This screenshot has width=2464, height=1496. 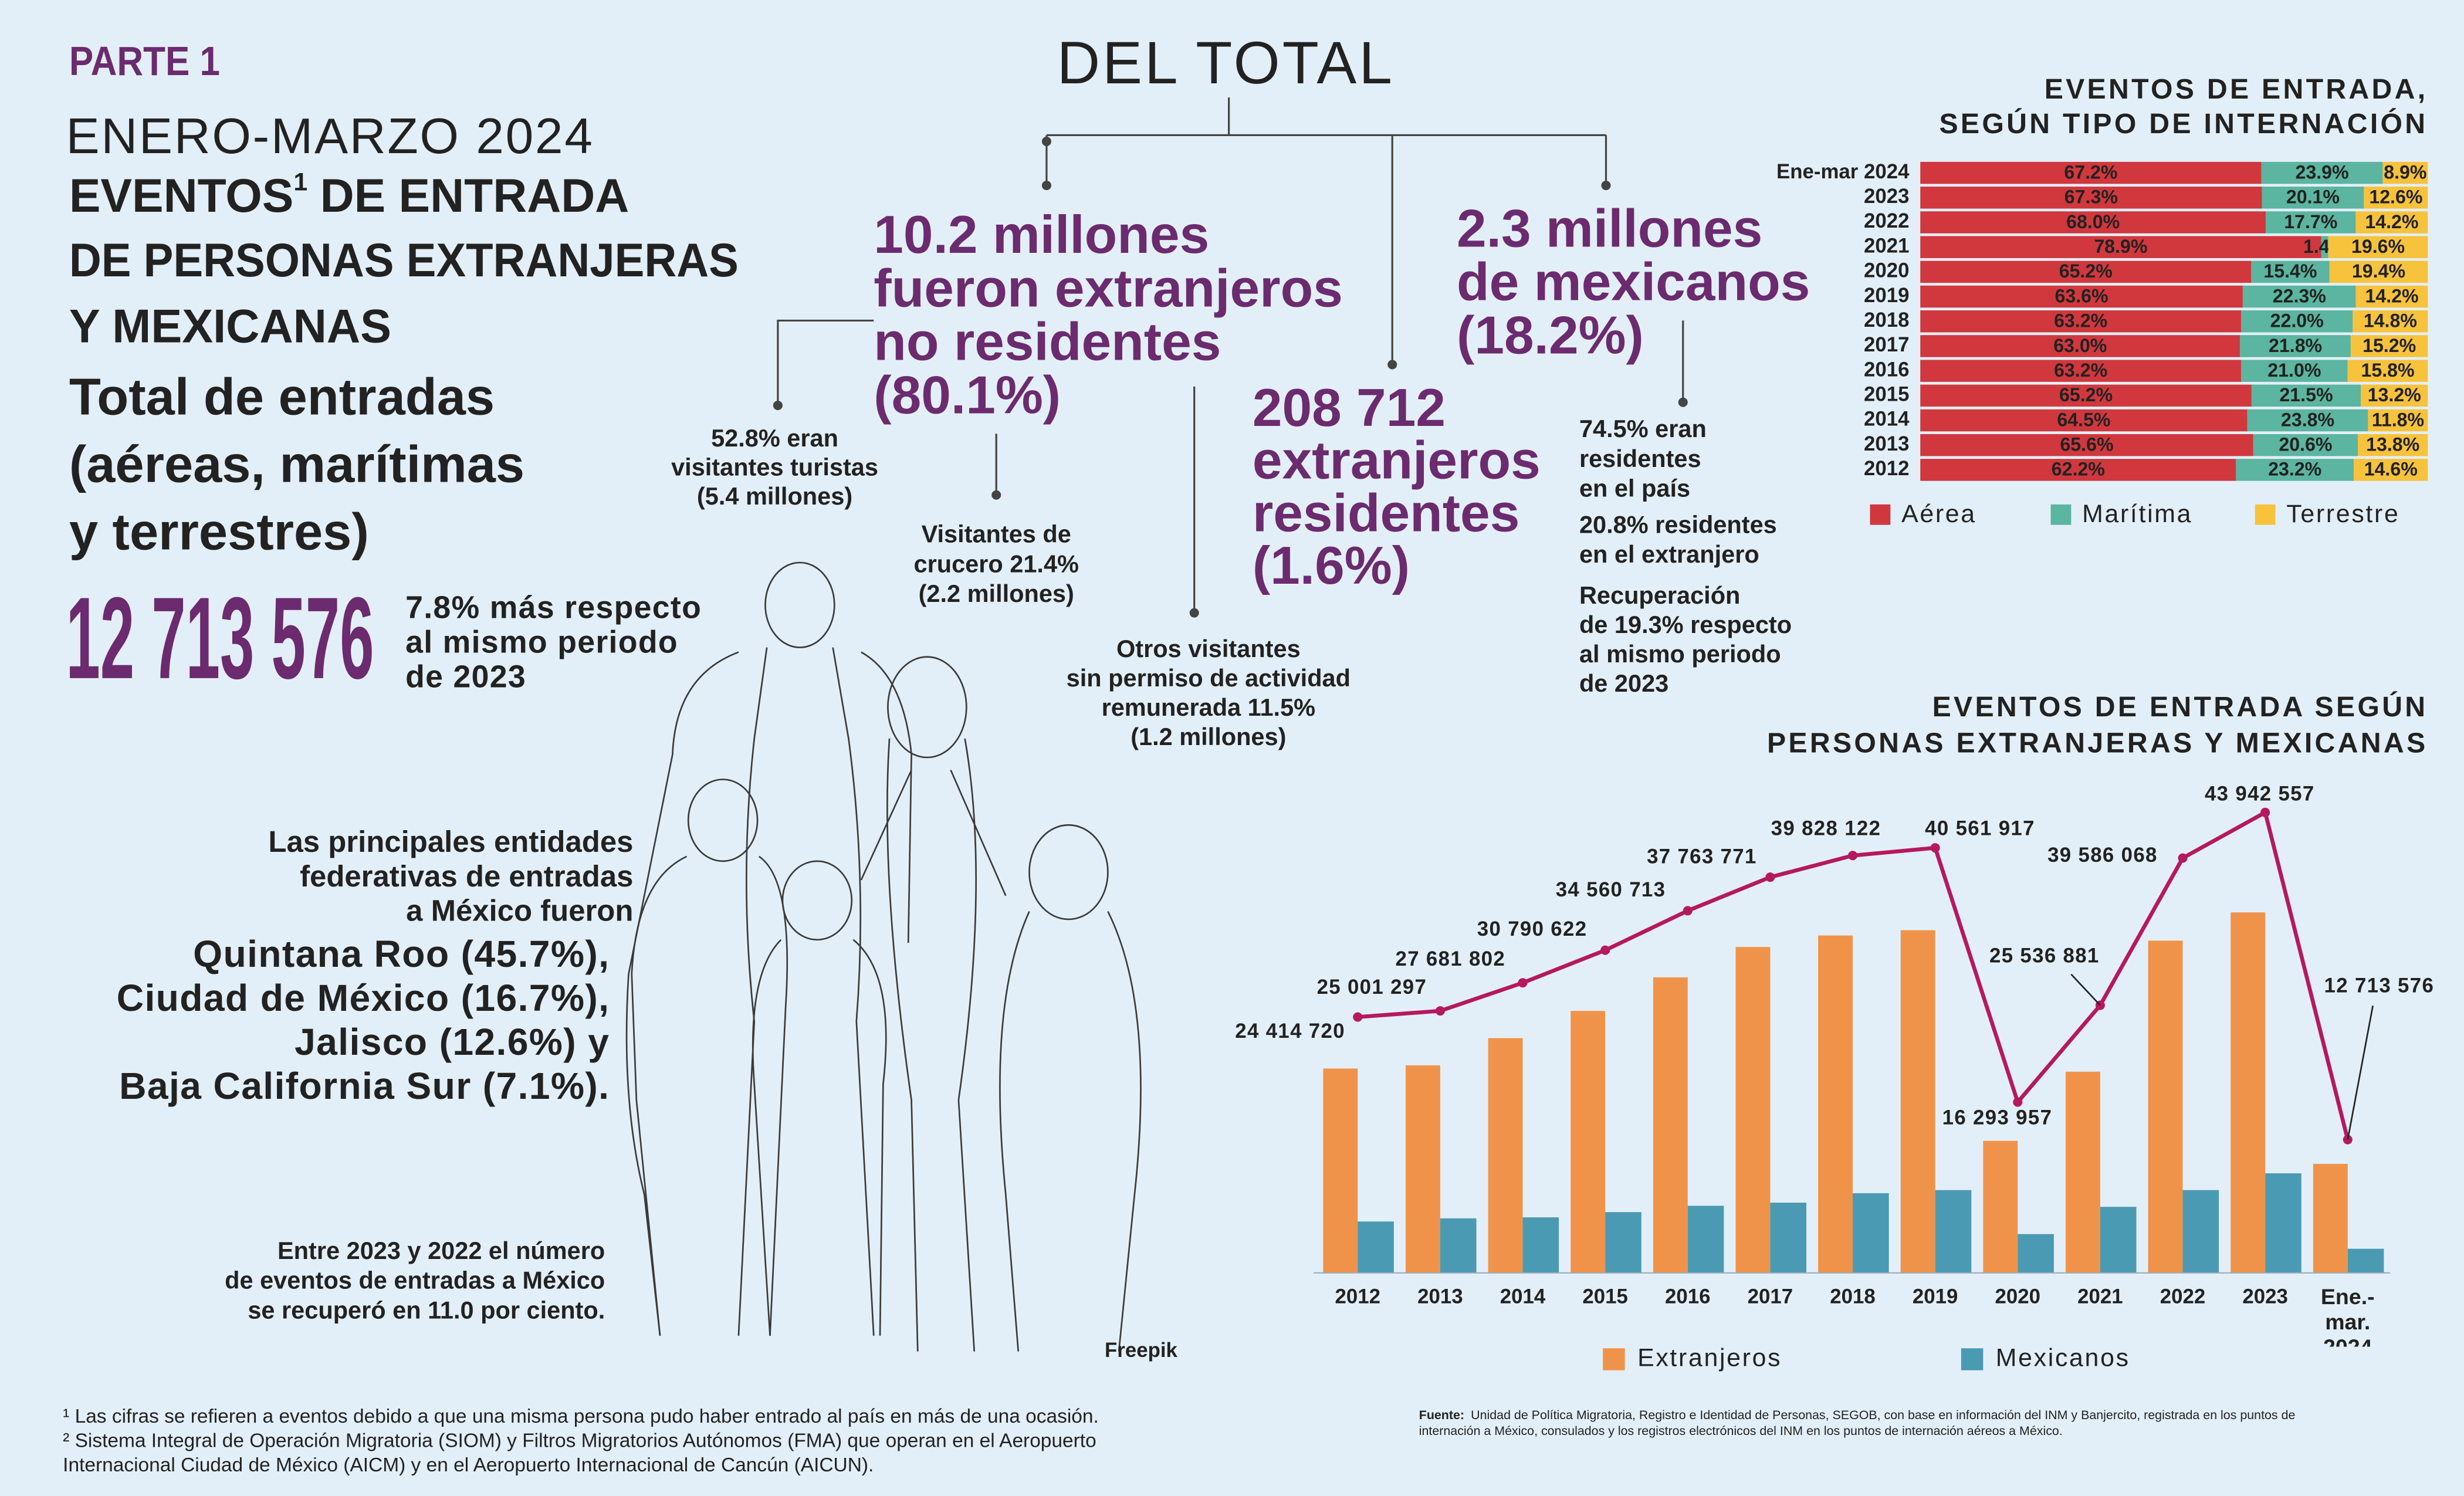 What do you see at coordinates (1633, 282) in the screenshot?
I see `mexicans-node: de mexicanos` at bounding box center [1633, 282].